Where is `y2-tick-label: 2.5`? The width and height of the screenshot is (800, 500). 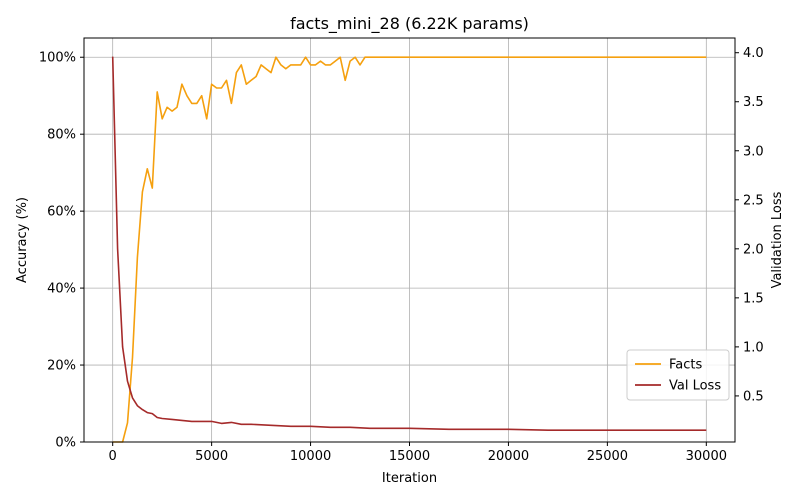 y2-tick-label: 2.5 is located at coordinates (753, 200).